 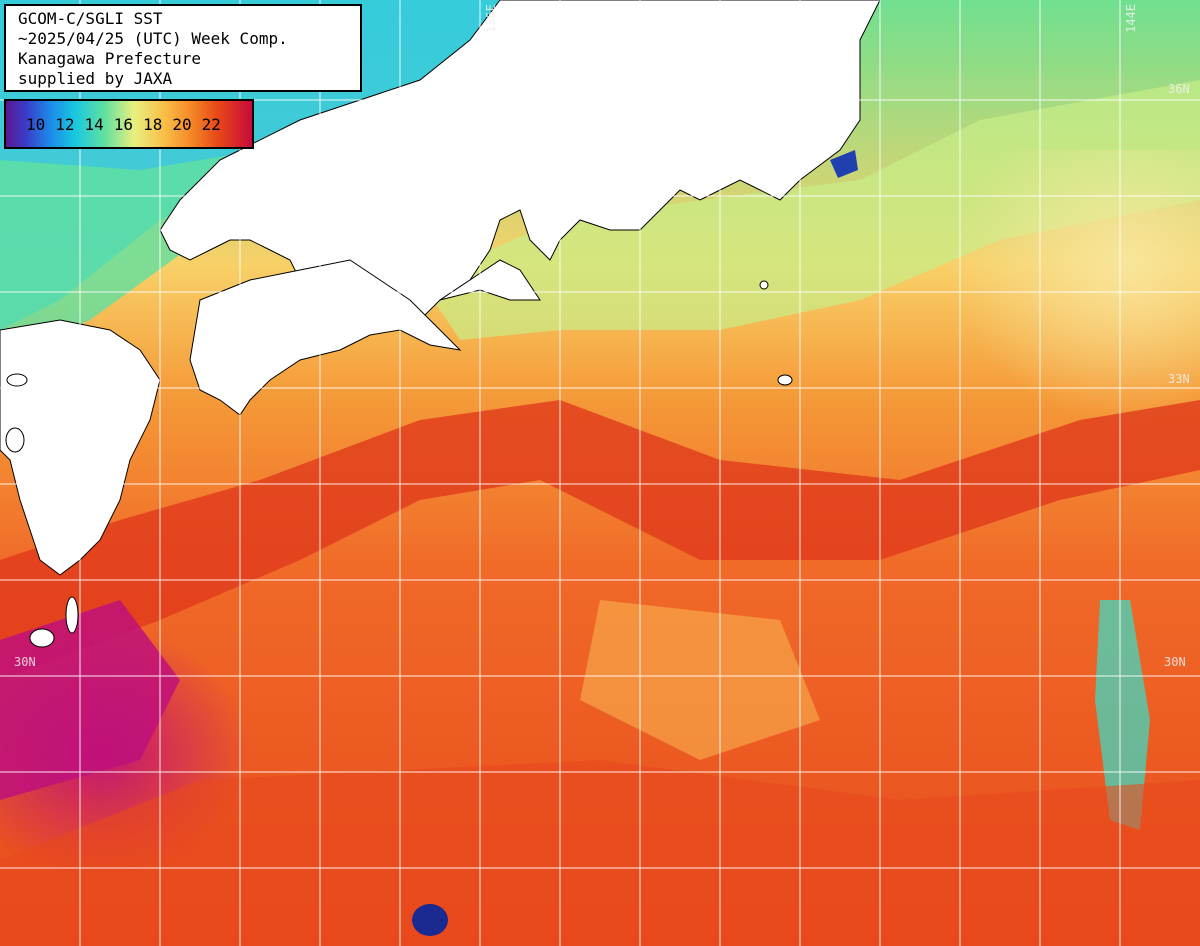 I want to click on land-shikoku, so click(x=325, y=337).